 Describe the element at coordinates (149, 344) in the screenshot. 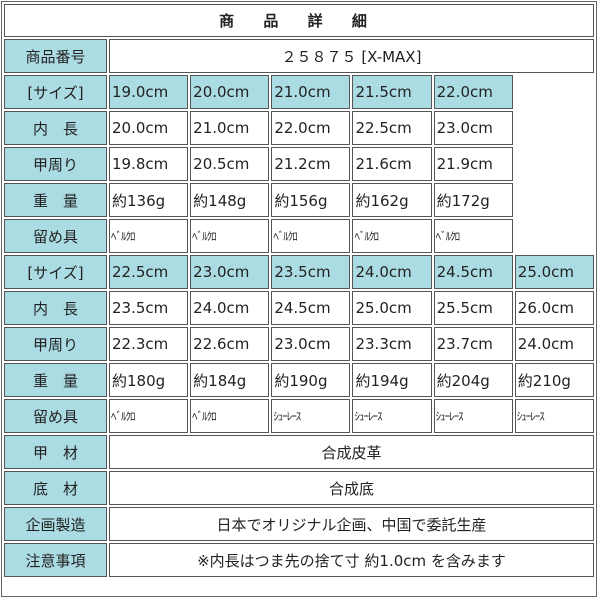

I see `value-cell: 22.3cm` at that location.